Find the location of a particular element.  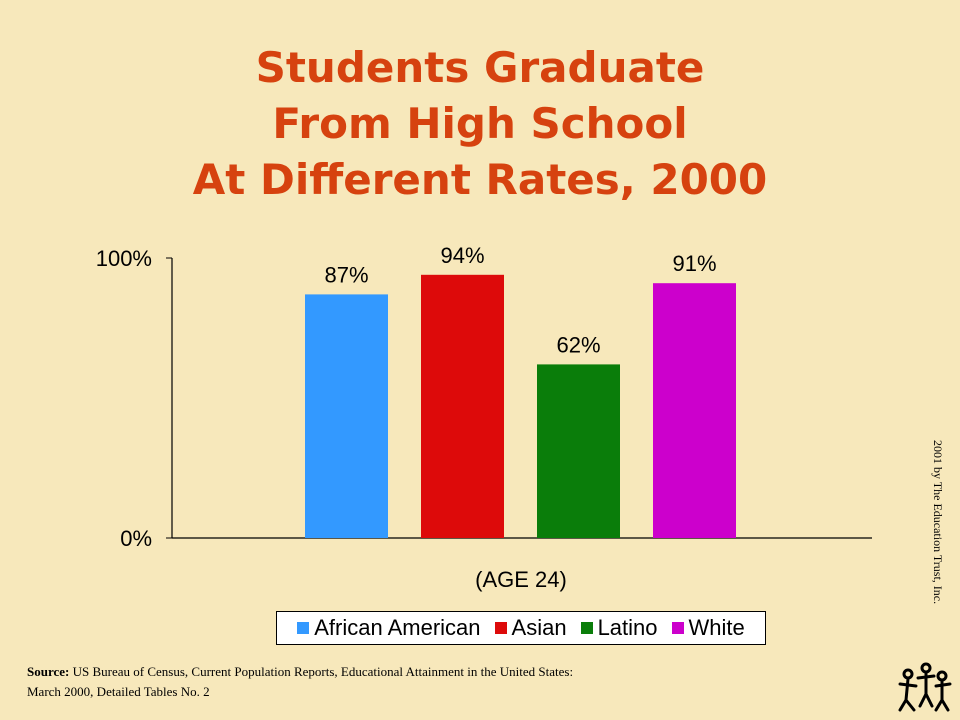

data-label-white: 91% is located at coordinates (694, 263).